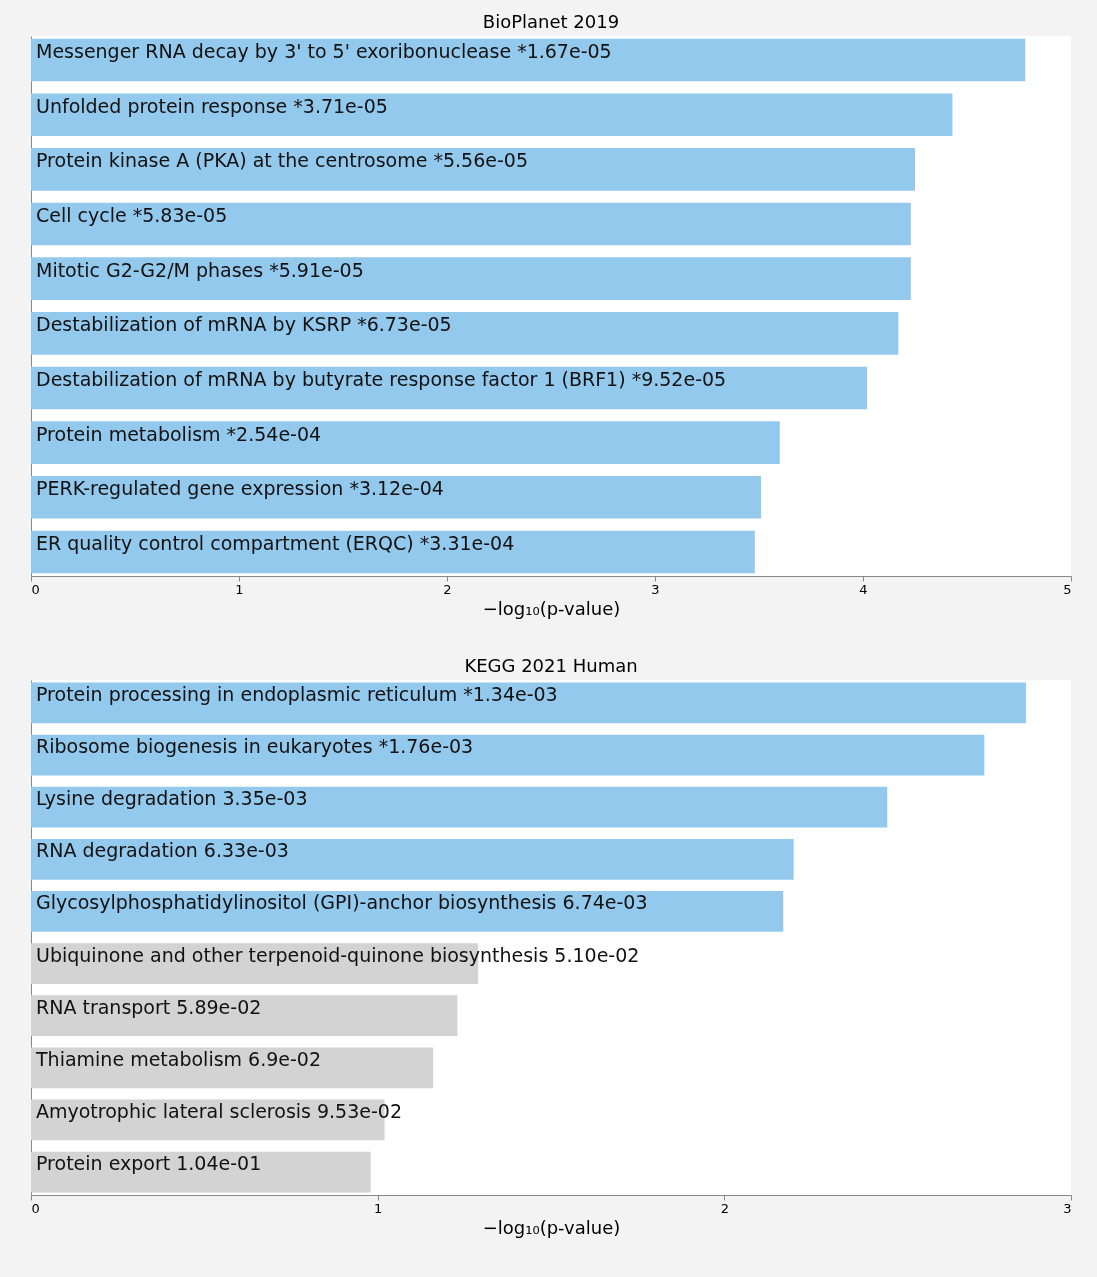 The image size is (1097, 1277). I want to click on y-tick-label: Protein metabolism *2.54e-04, so click(179, 433).